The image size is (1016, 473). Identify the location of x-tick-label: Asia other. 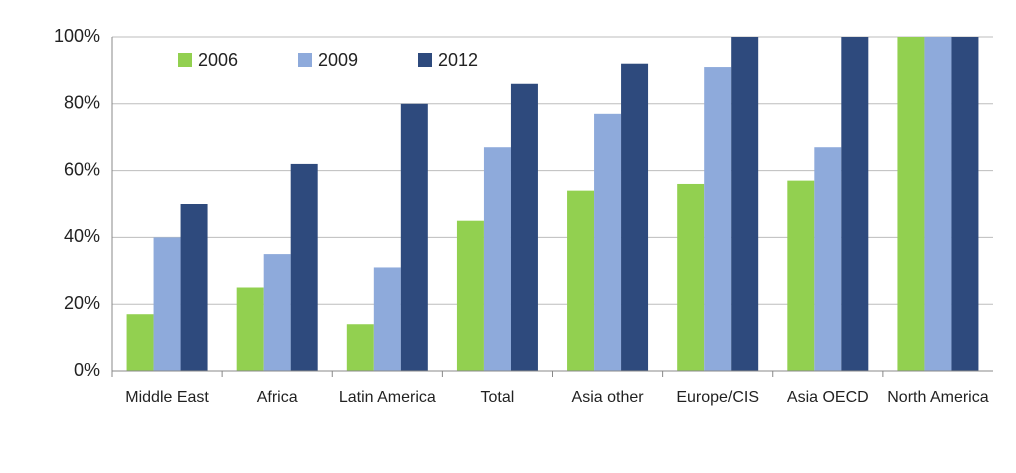
(607, 397).